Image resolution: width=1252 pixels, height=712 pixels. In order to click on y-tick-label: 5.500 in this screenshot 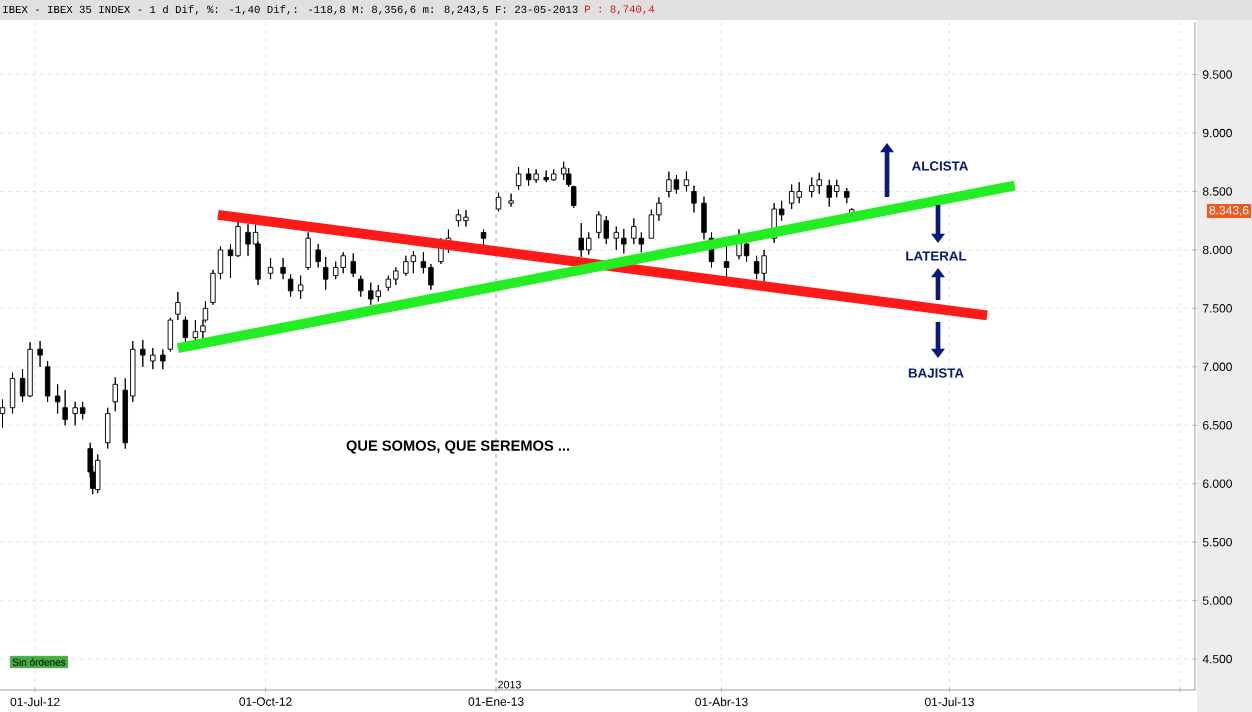, I will do `click(1217, 542)`.